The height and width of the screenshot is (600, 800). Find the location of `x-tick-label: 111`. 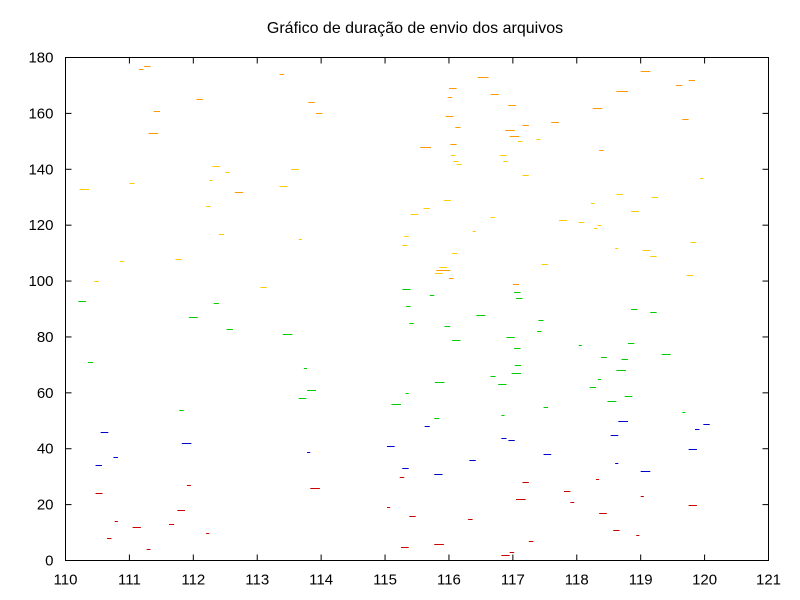

x-tick-label: 111 is located at coordinates (129, 580).